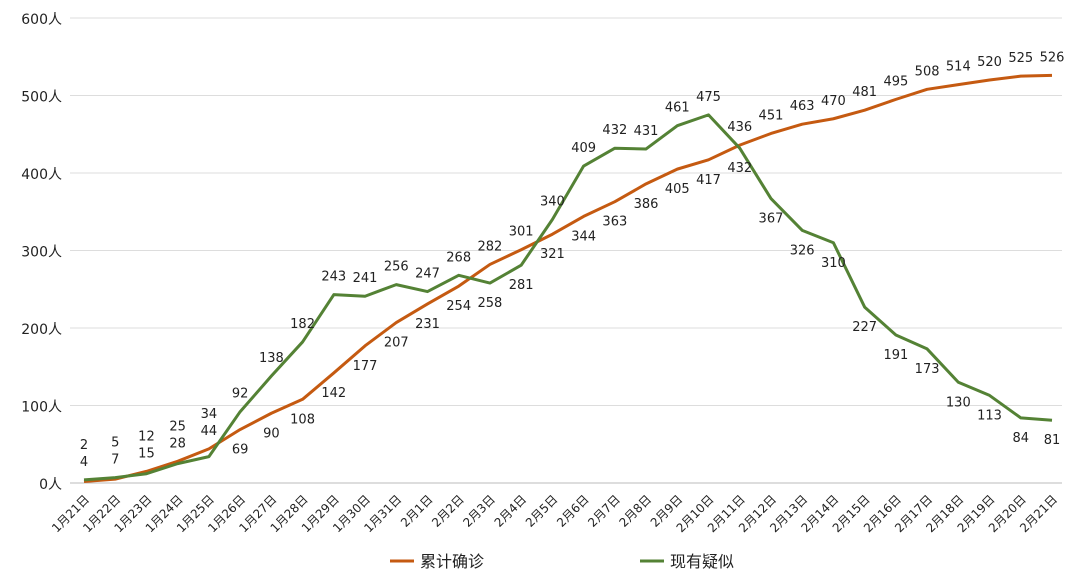 This screenshot has height=581, width=1080. I want to click on data-label: 113, so click(989, 415).